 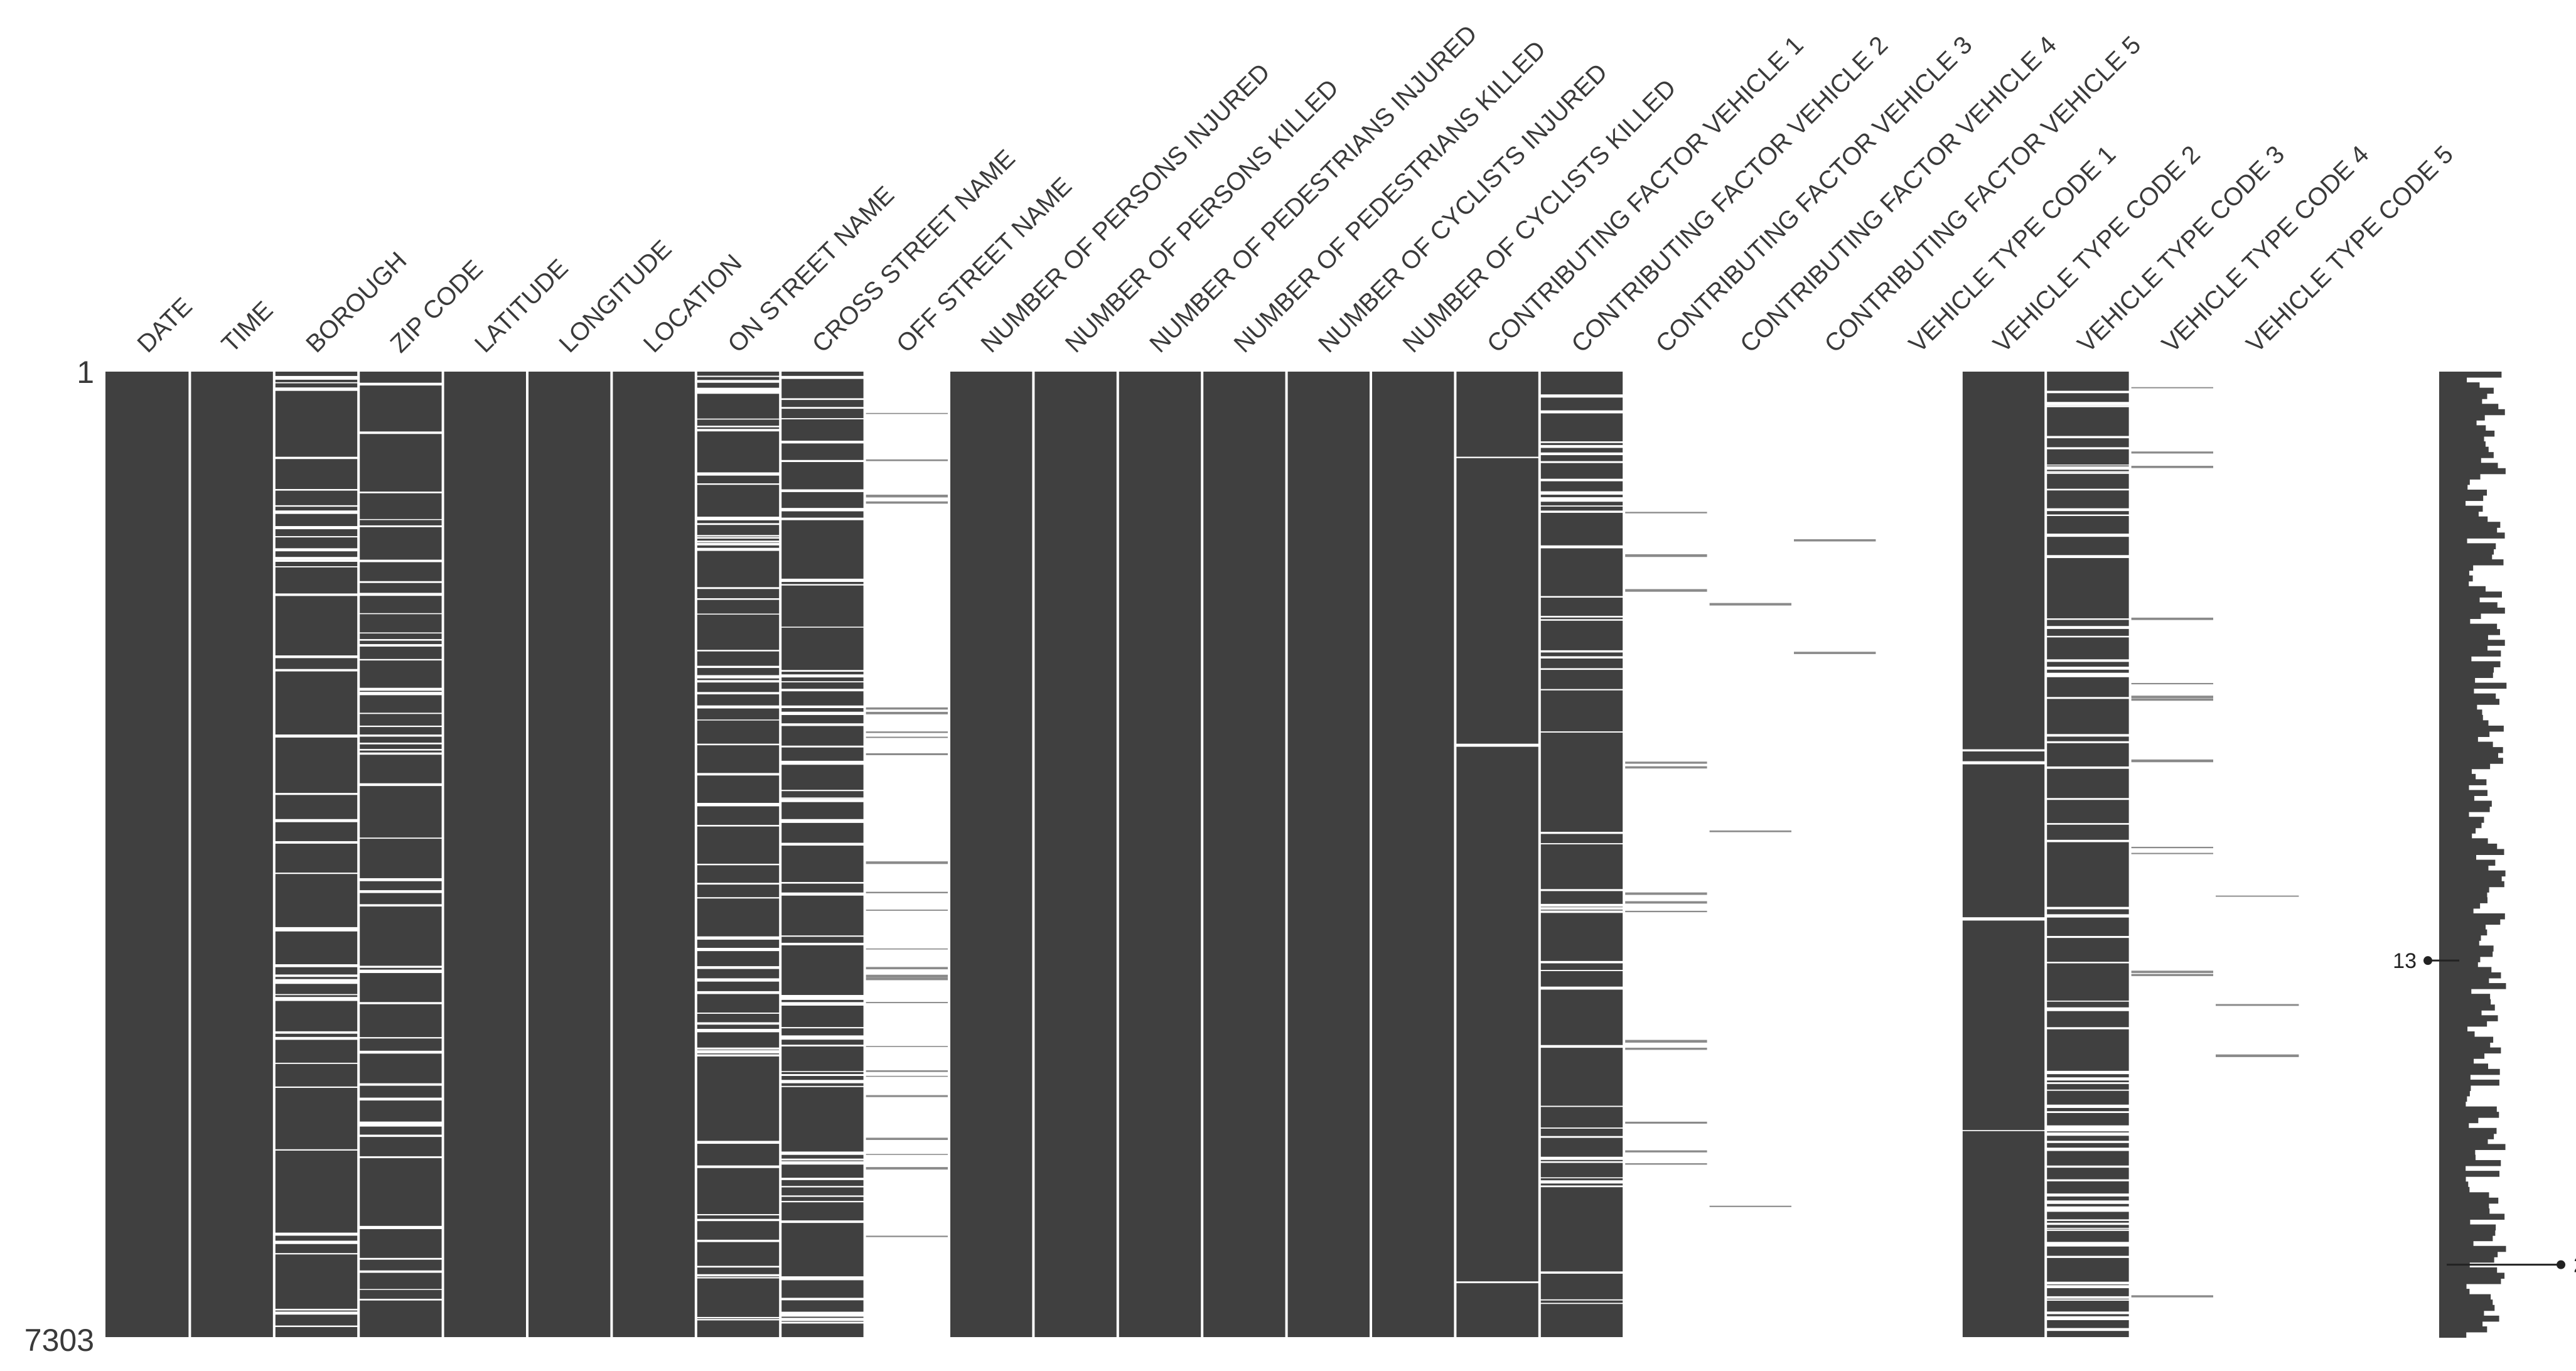 What do you see at coordinates (59, 1340) in the screenshot?
I see `row-label-last: 7303` at bounding box center [59, 1340].